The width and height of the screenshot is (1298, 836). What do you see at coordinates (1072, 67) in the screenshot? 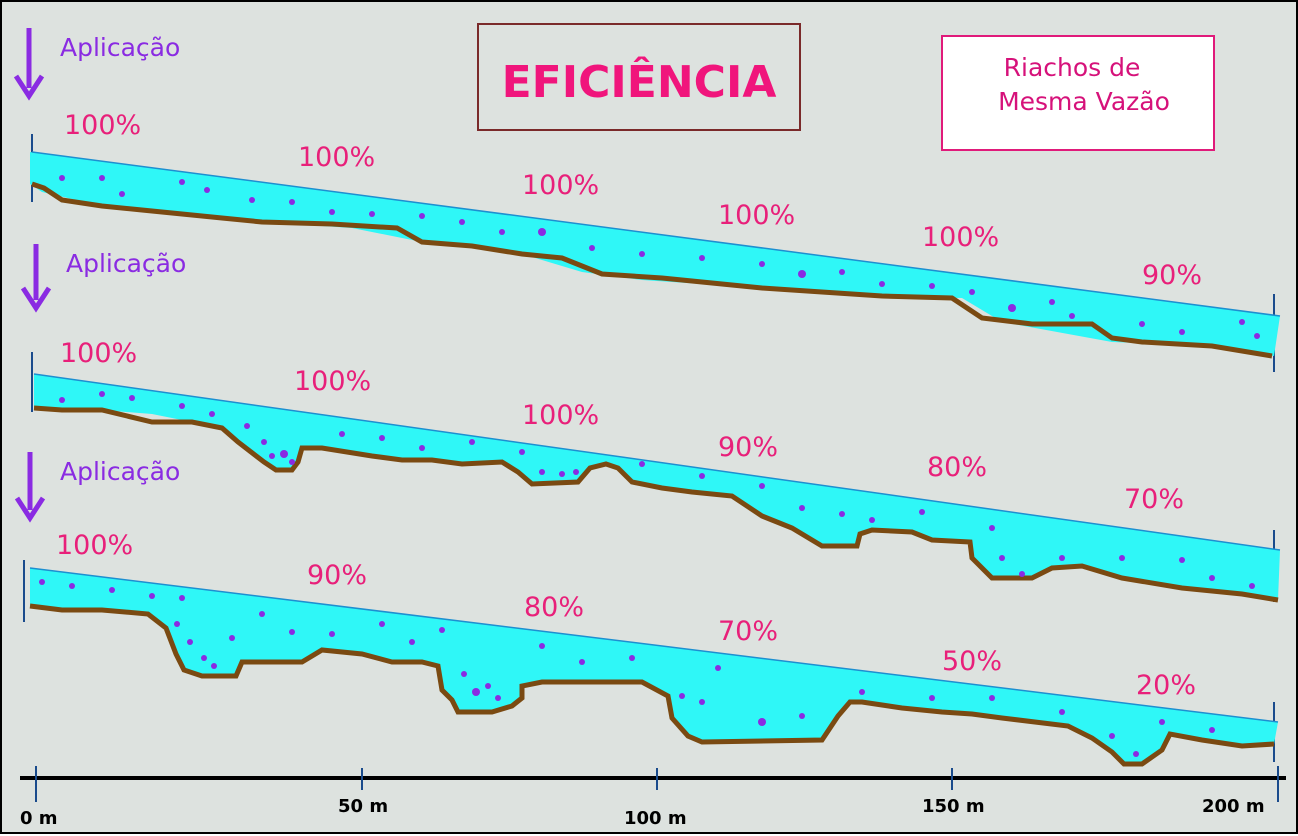
I see `legend-line-1: Riachos de` at bounding box center [1072, 67].